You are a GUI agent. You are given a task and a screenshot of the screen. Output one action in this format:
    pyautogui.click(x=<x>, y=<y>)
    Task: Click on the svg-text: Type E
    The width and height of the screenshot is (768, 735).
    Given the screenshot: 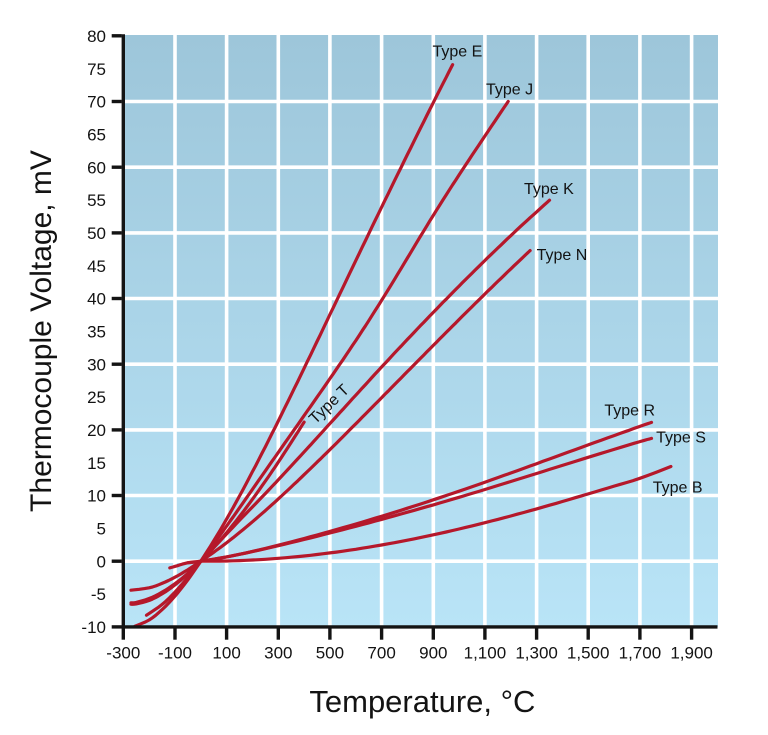 What is the action you would take?
    pyautogui.click(x=458, y=52)
    